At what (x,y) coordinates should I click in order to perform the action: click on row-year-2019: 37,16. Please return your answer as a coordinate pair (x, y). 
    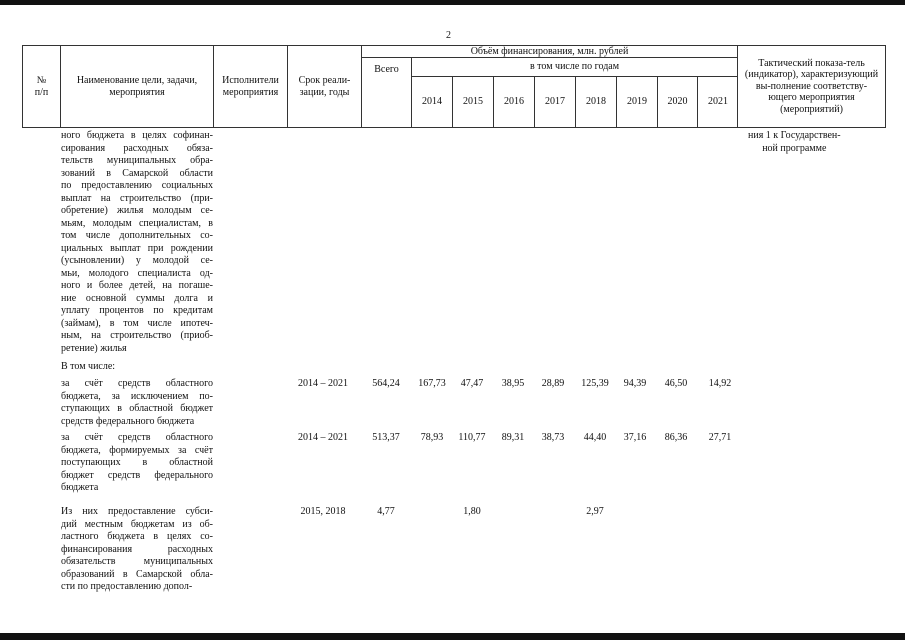
    Looking at the image, I should click on (635, 437).